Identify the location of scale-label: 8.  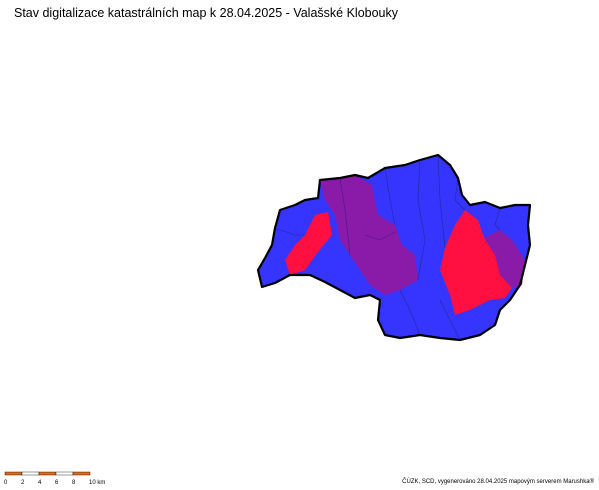
(74, 483).